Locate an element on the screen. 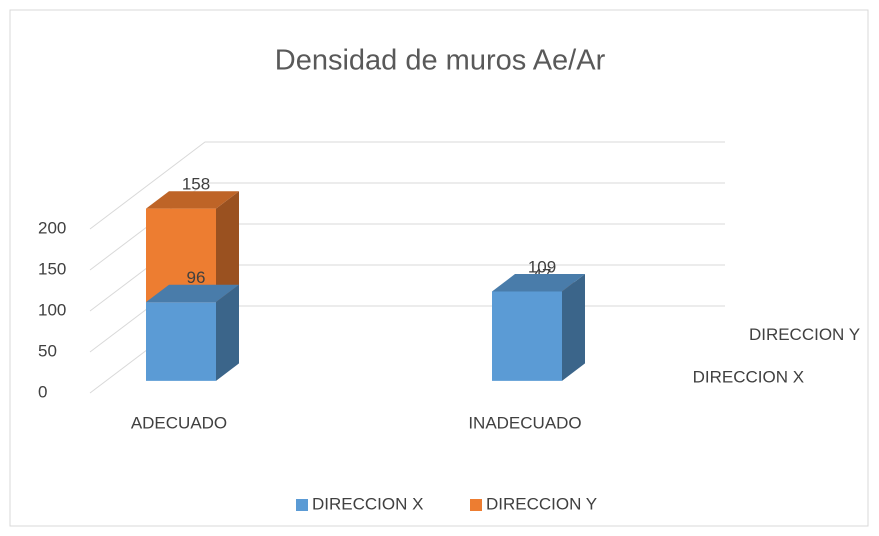 Image resolution: width=879 pixels, height=536 pixels. y-tick-label: 100 is located at coordinates (52, 309).